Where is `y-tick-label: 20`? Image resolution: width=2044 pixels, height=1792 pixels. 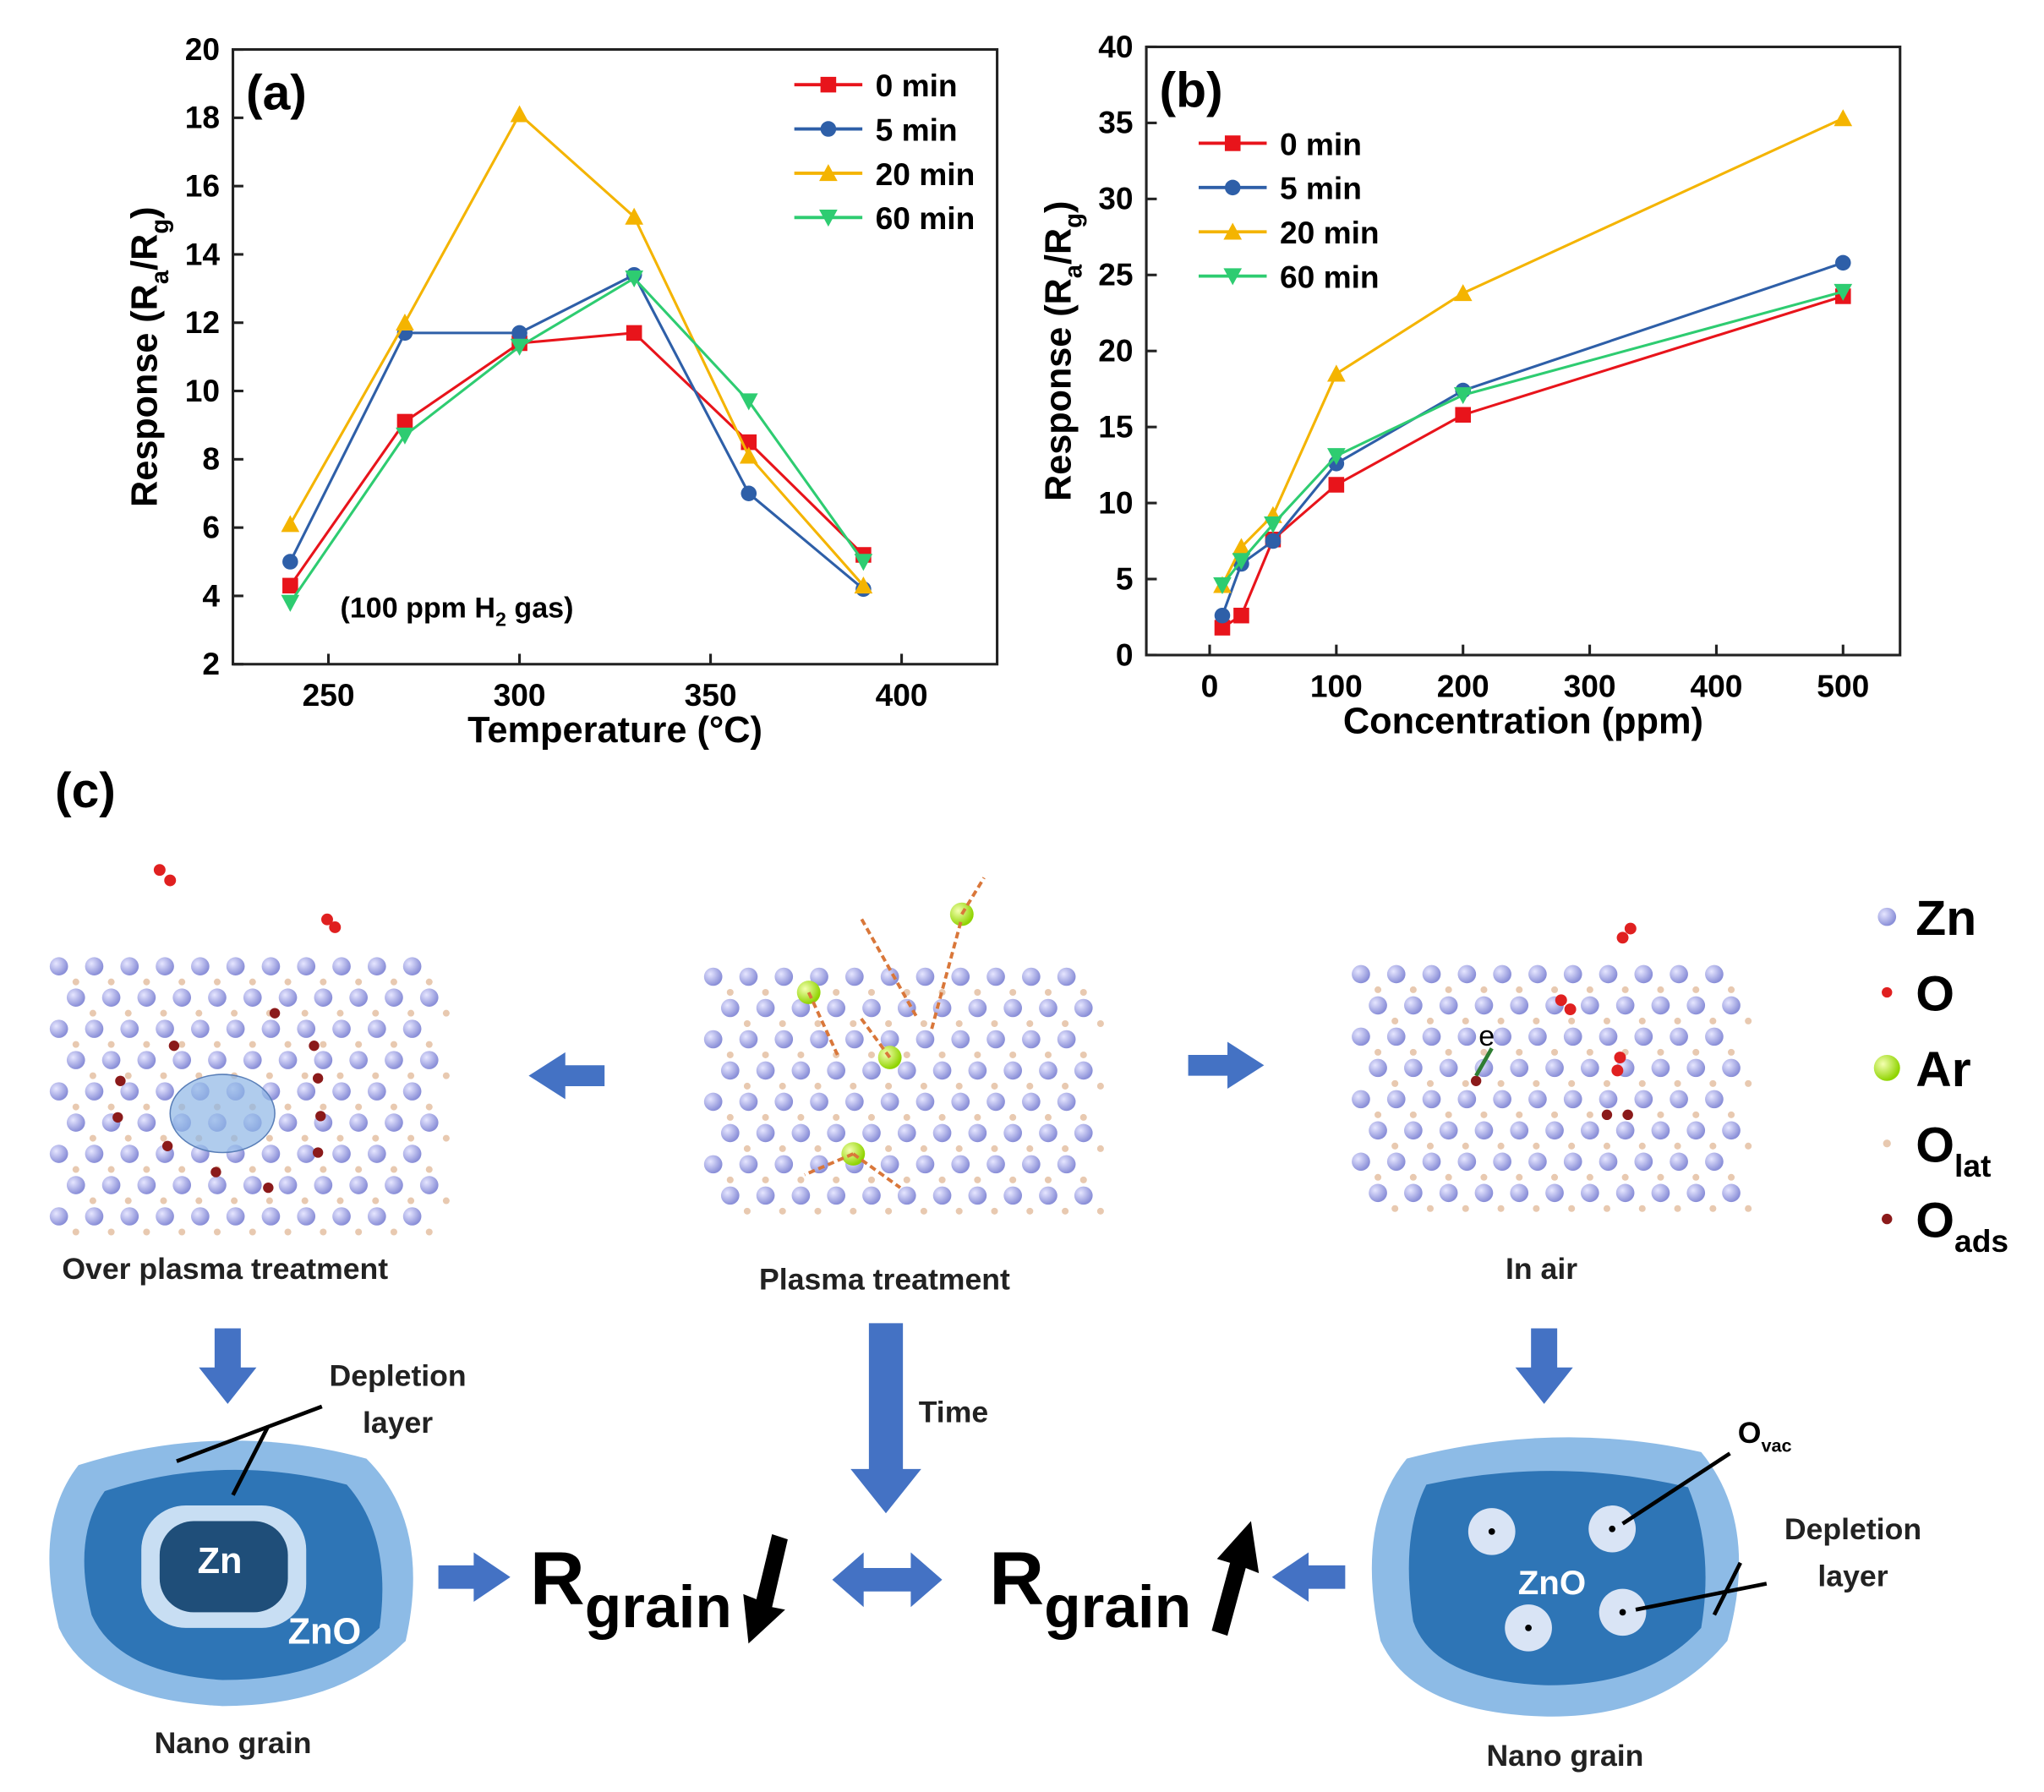
y-tick-label: 20 is located at coordinates (202, 49).